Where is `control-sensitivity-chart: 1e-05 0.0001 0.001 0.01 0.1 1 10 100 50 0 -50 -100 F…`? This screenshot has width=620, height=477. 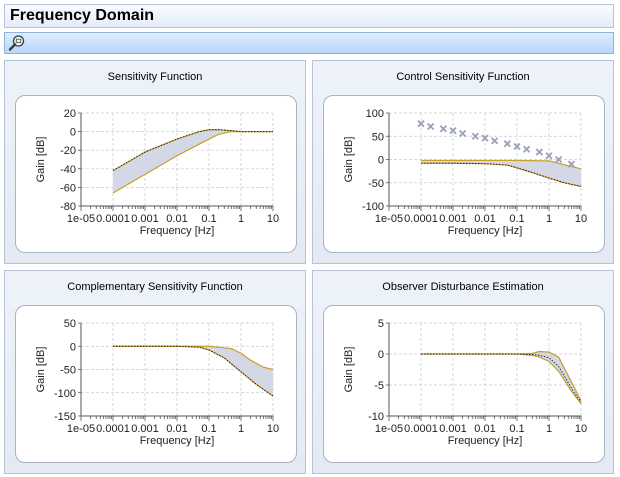 control-sensitivity-chart: 1e-05 0.0001 0.001 0.01 0.1 1 10 100 50 0 -50 -100 F… is located at coordinates (465, 172).